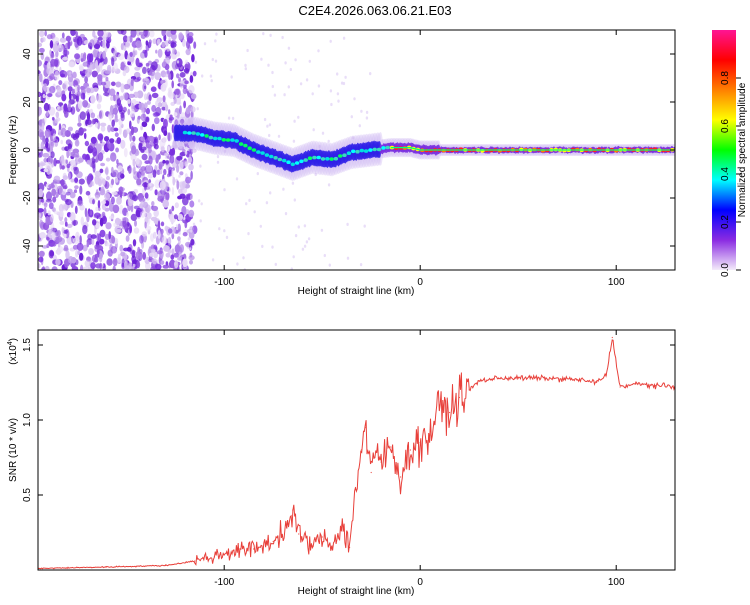  Describe the element at coordinates (356, 591) in the screenshot. I see `snr-x-axis-label: Height of straight line (km)` at that location.